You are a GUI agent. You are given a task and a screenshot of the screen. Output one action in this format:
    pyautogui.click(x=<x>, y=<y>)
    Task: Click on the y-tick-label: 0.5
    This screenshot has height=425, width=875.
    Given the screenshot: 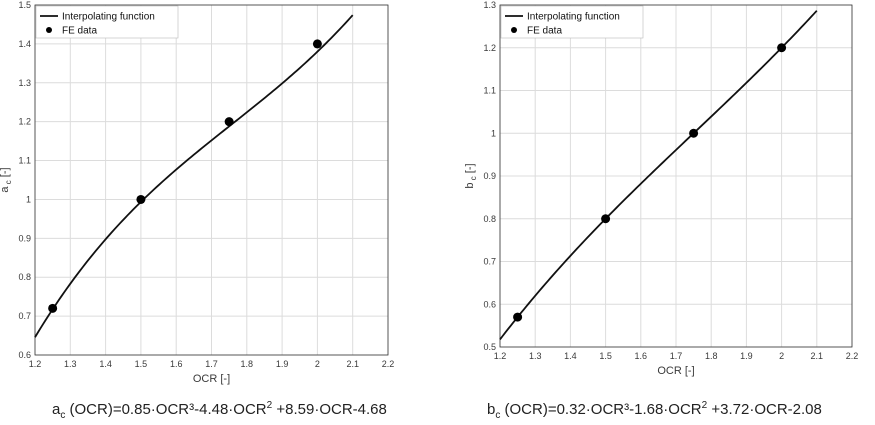 What is the action you would take?
    pyautogui.click(x=489, y=347)
    